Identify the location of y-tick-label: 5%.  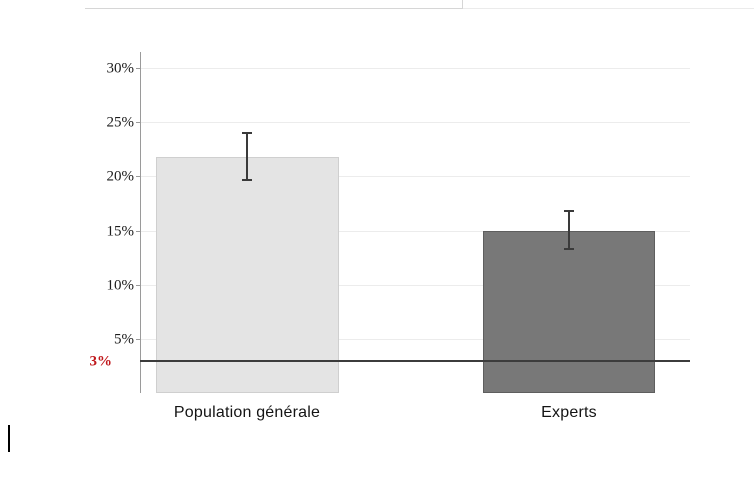
(124, 339).